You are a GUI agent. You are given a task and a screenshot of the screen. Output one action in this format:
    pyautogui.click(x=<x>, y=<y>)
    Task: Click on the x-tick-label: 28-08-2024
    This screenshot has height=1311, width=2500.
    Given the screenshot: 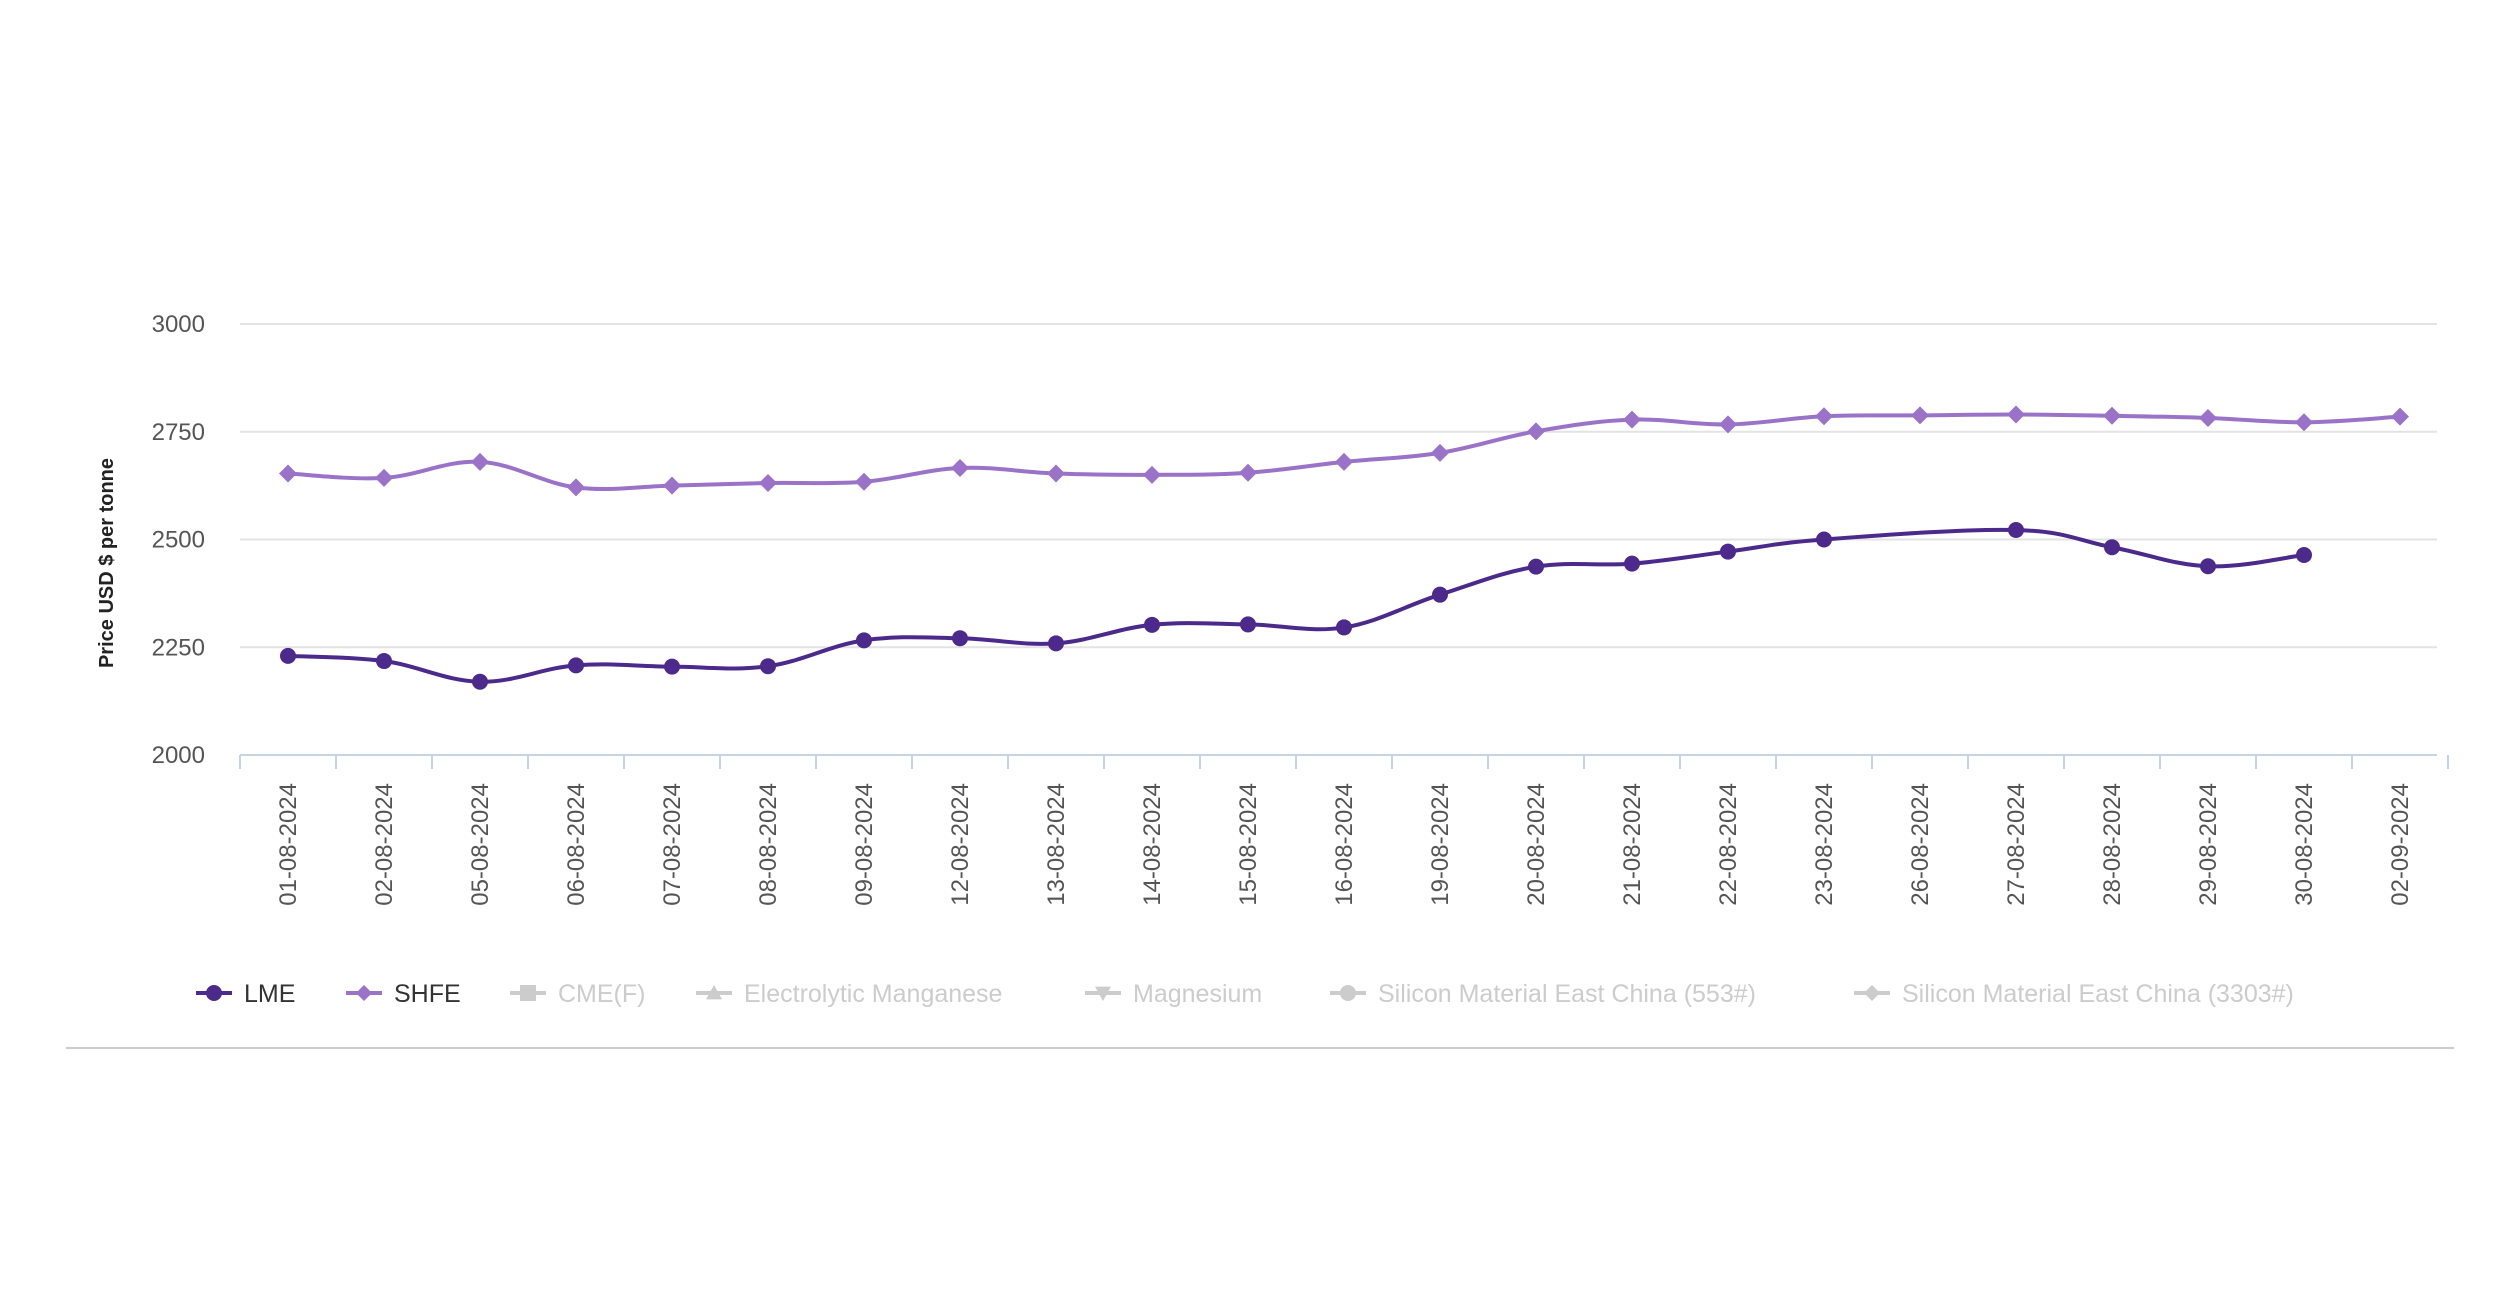 What is the action you would take?
    pyautogui.click(x=2112, y=844)
    